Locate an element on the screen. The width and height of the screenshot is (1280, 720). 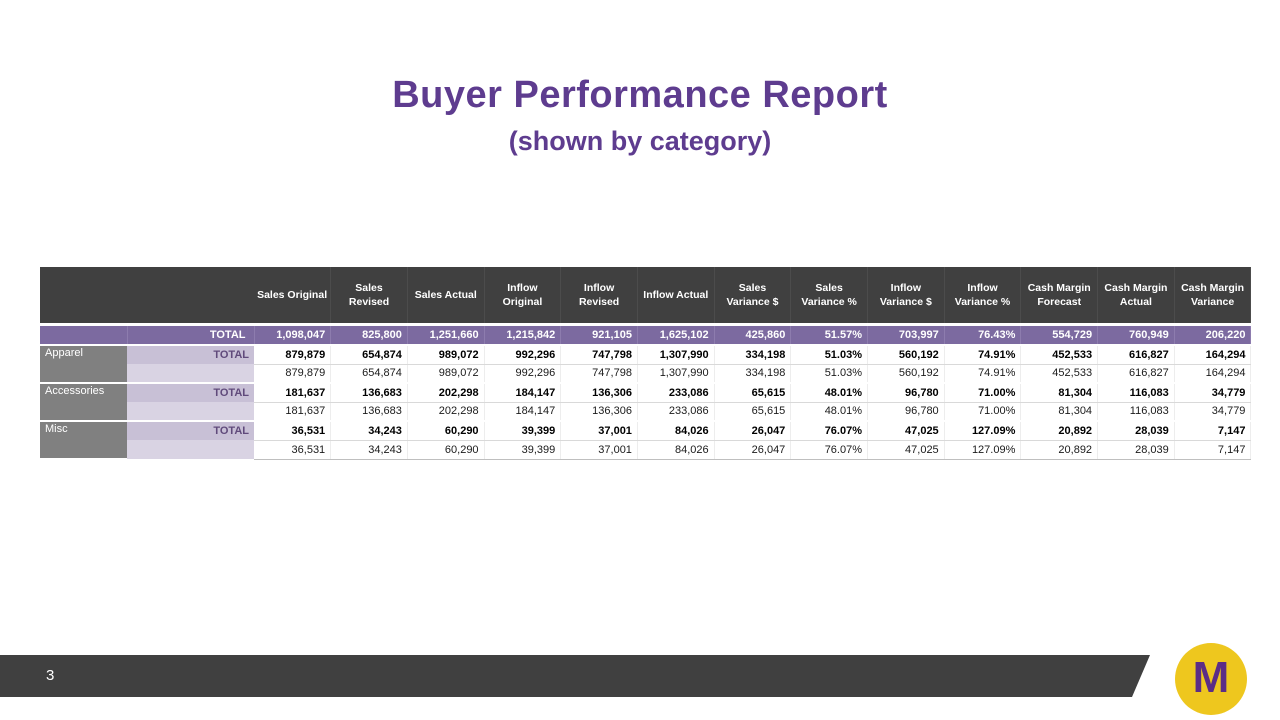
group-total-value: 202,298 is located at coordinates (446, 392).